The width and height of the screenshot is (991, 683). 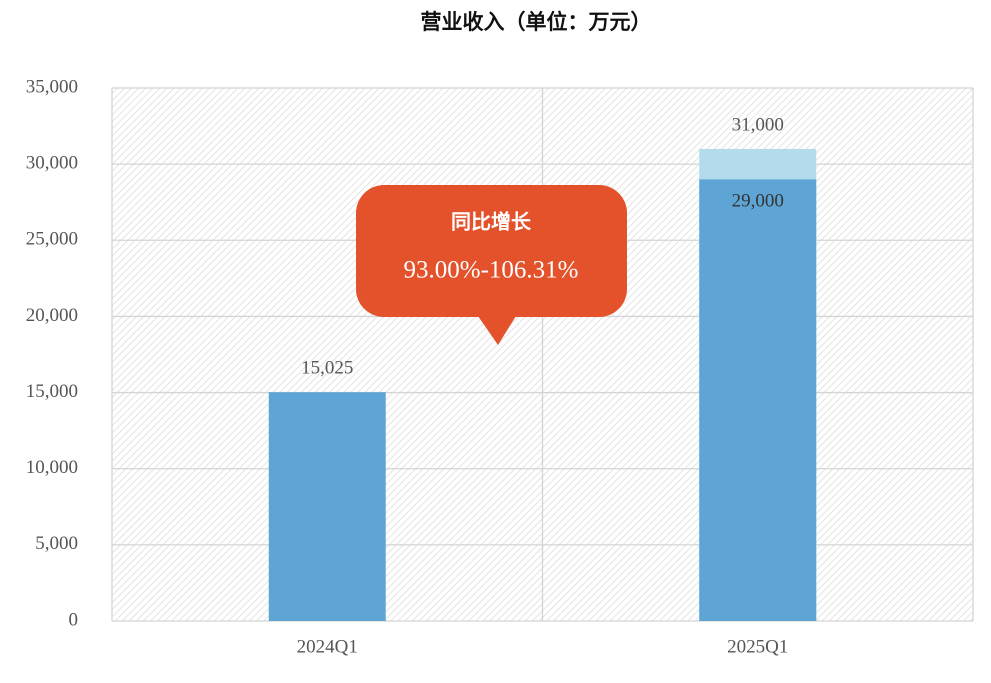 What do you see at coordinates (52, 391) in the screenshot?
I see `y-tick-label: 15,000` at bounding box center [52, 391].